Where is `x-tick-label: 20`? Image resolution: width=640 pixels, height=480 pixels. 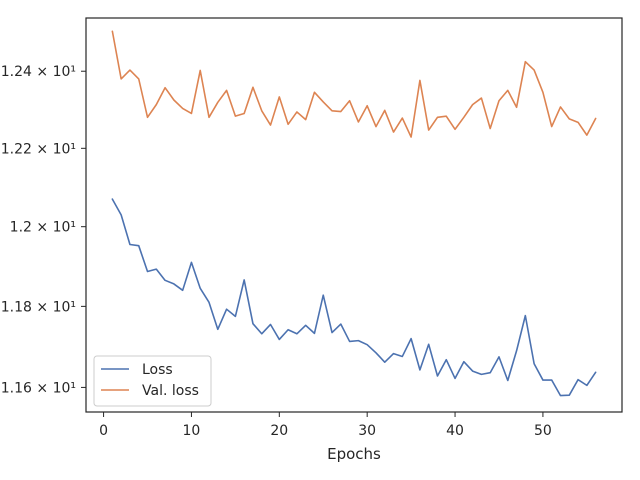 x-tick-label: 20 is located at coordinates (279, 431).